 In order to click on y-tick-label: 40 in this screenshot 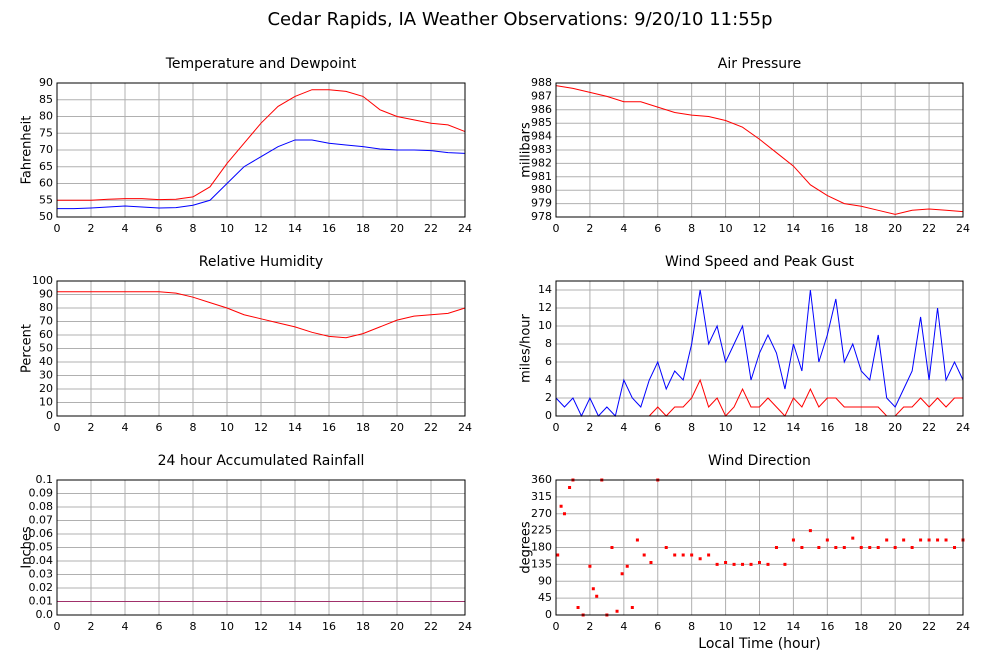, I will do `click(46, 361)`.